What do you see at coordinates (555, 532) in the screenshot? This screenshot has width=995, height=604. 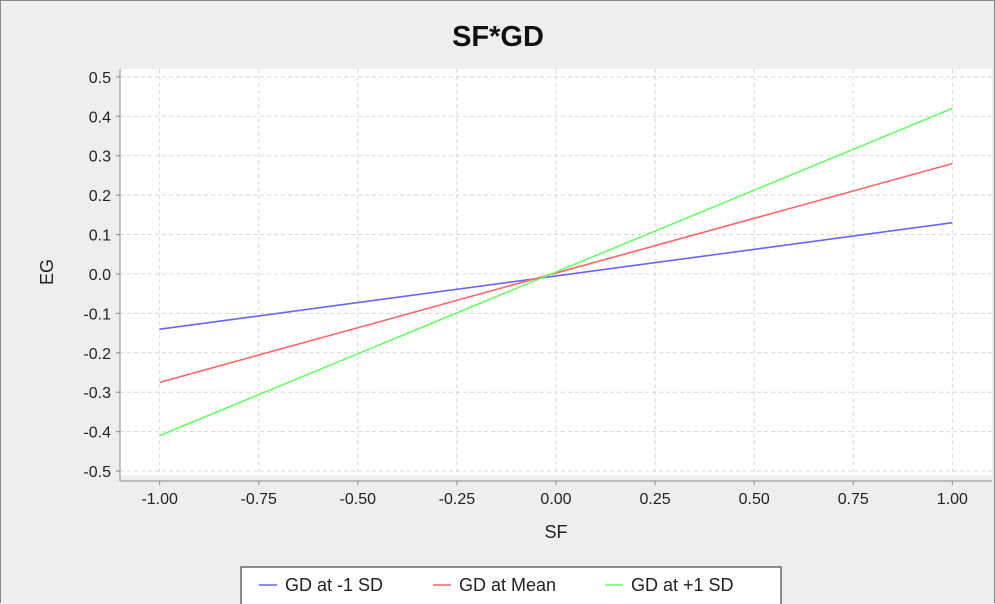 I see `x-axis-label: SF` at bounding box center [555, 532].